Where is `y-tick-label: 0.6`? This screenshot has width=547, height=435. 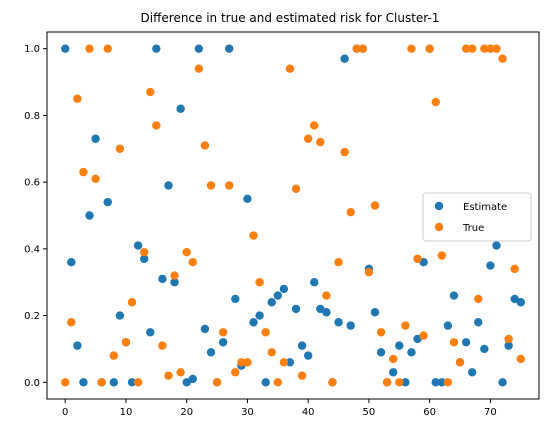 y-tick-label: 0.6 is located at coordinates (32, 183).